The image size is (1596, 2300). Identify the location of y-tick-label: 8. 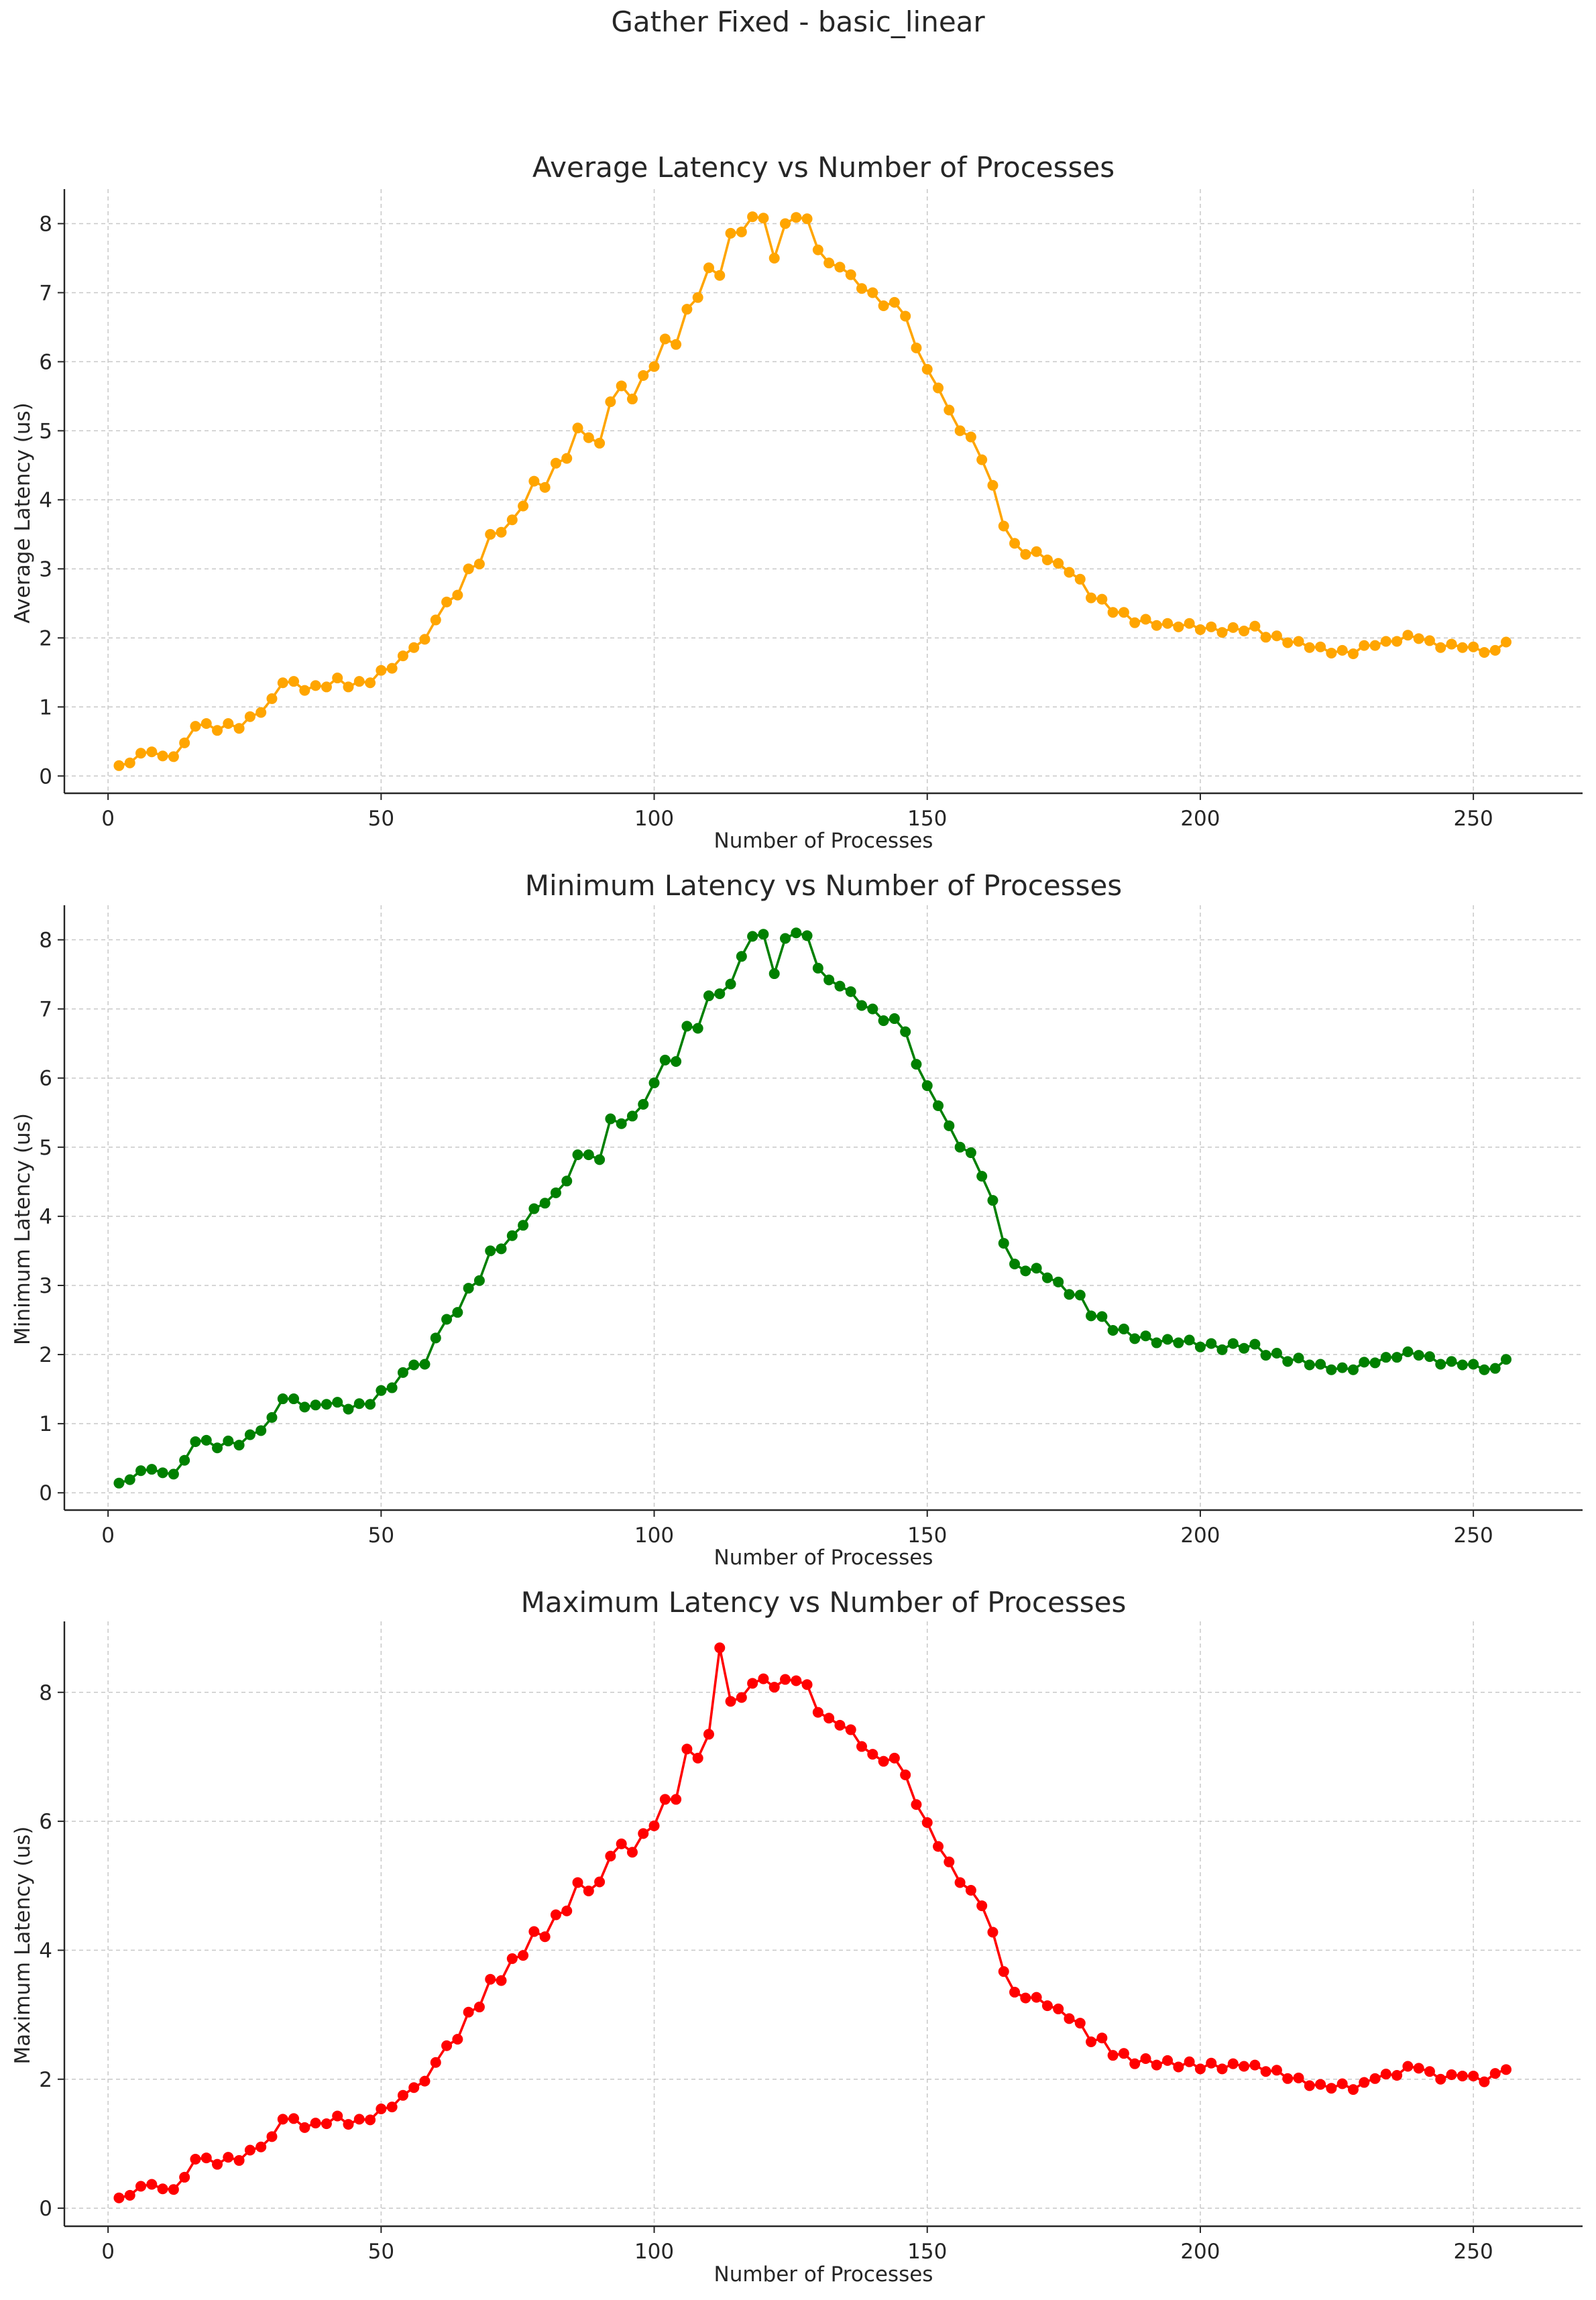
(45, 1693).